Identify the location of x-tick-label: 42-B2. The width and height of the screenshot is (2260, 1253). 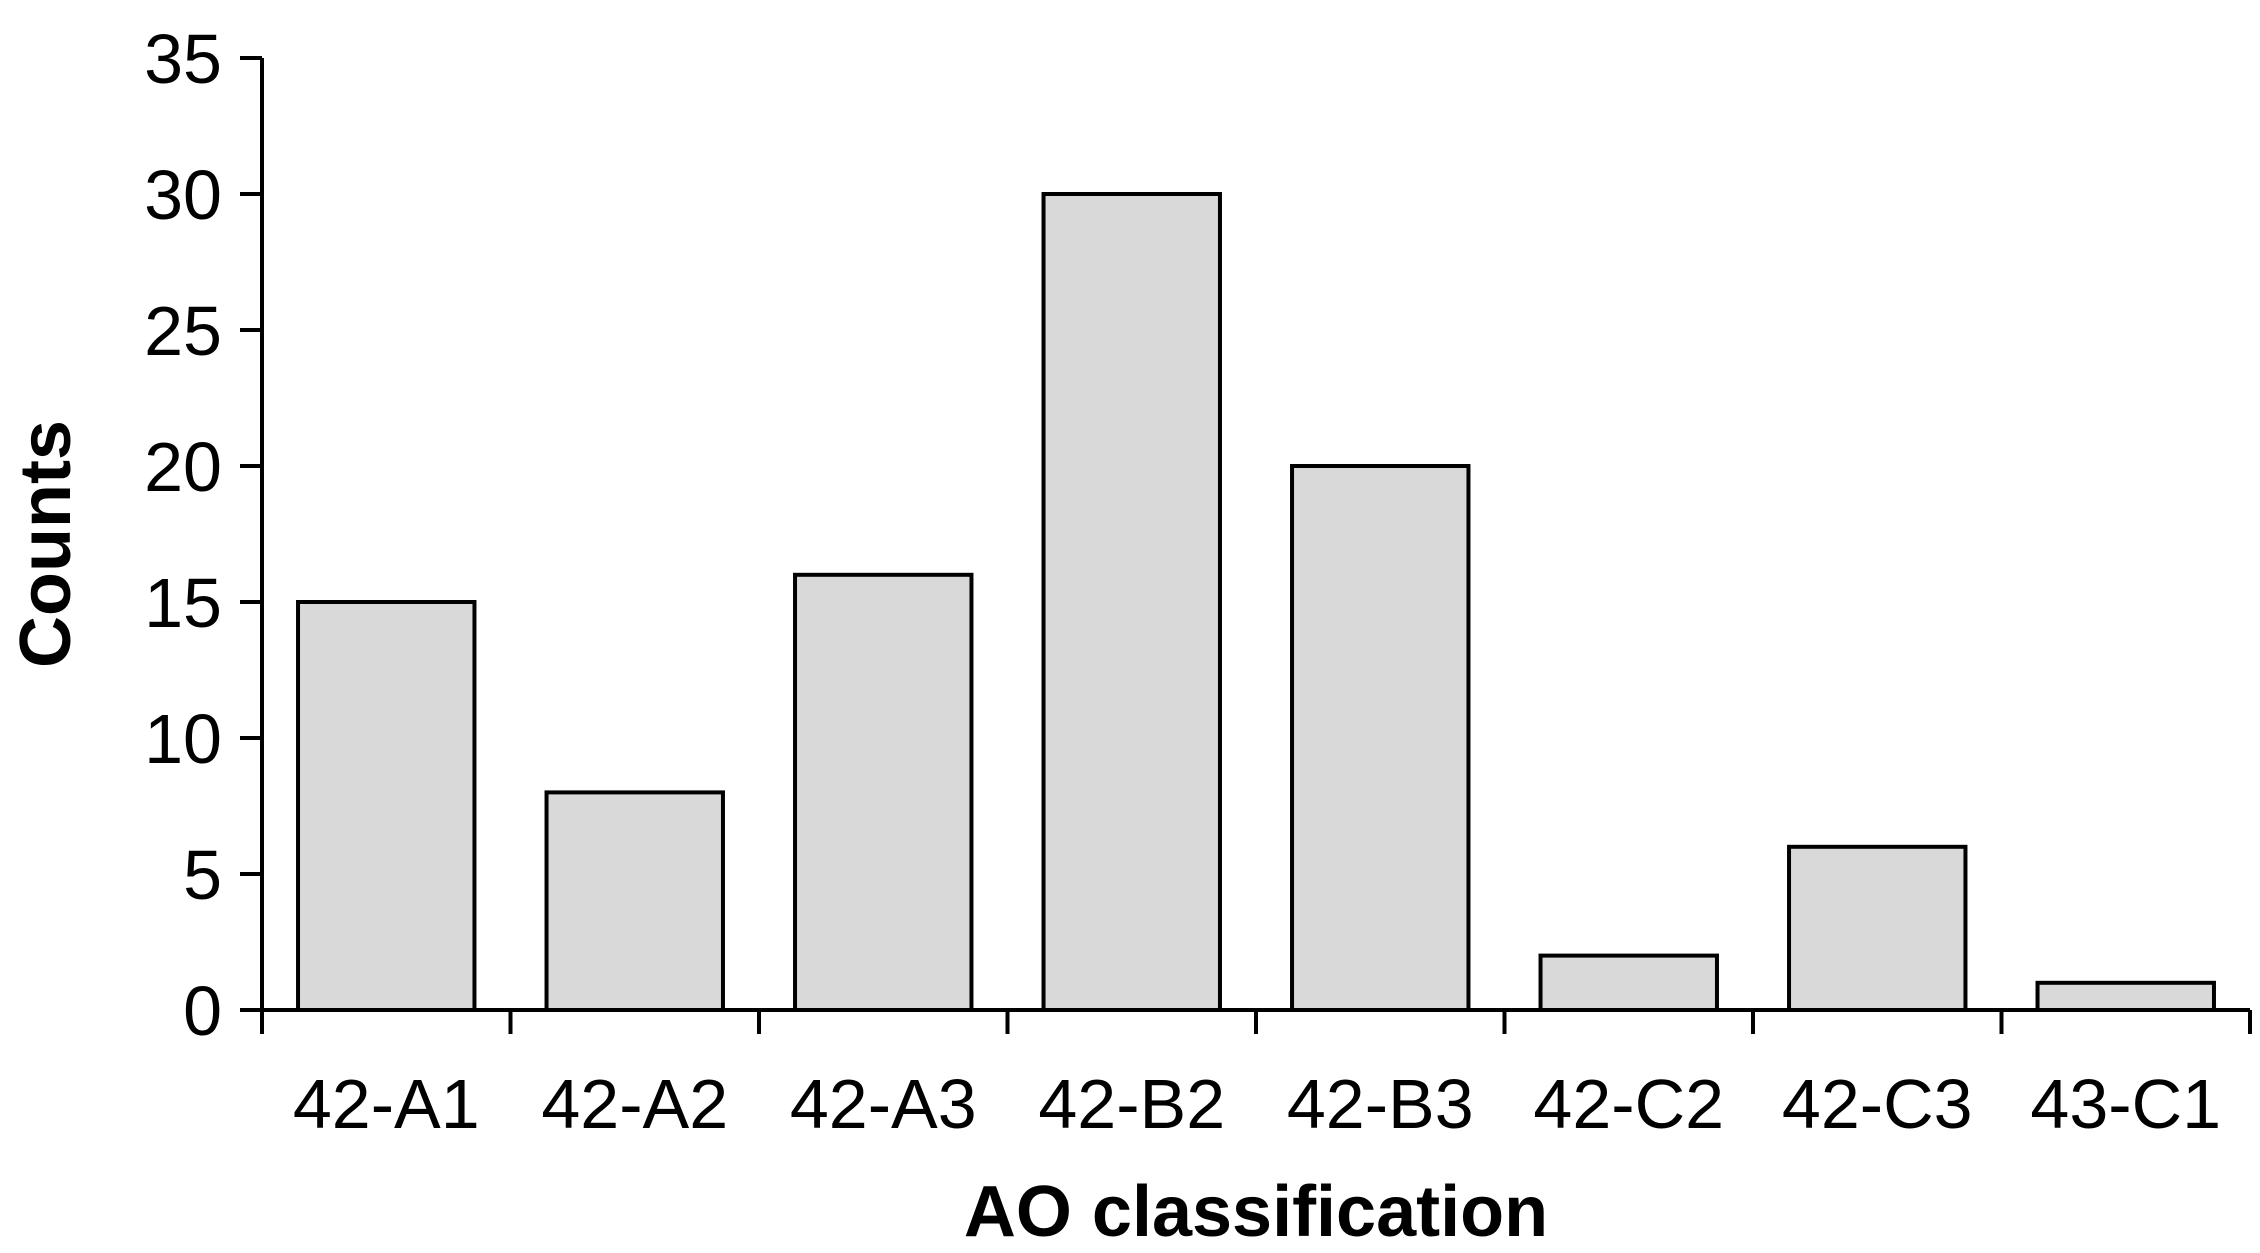
(1131, 1104).